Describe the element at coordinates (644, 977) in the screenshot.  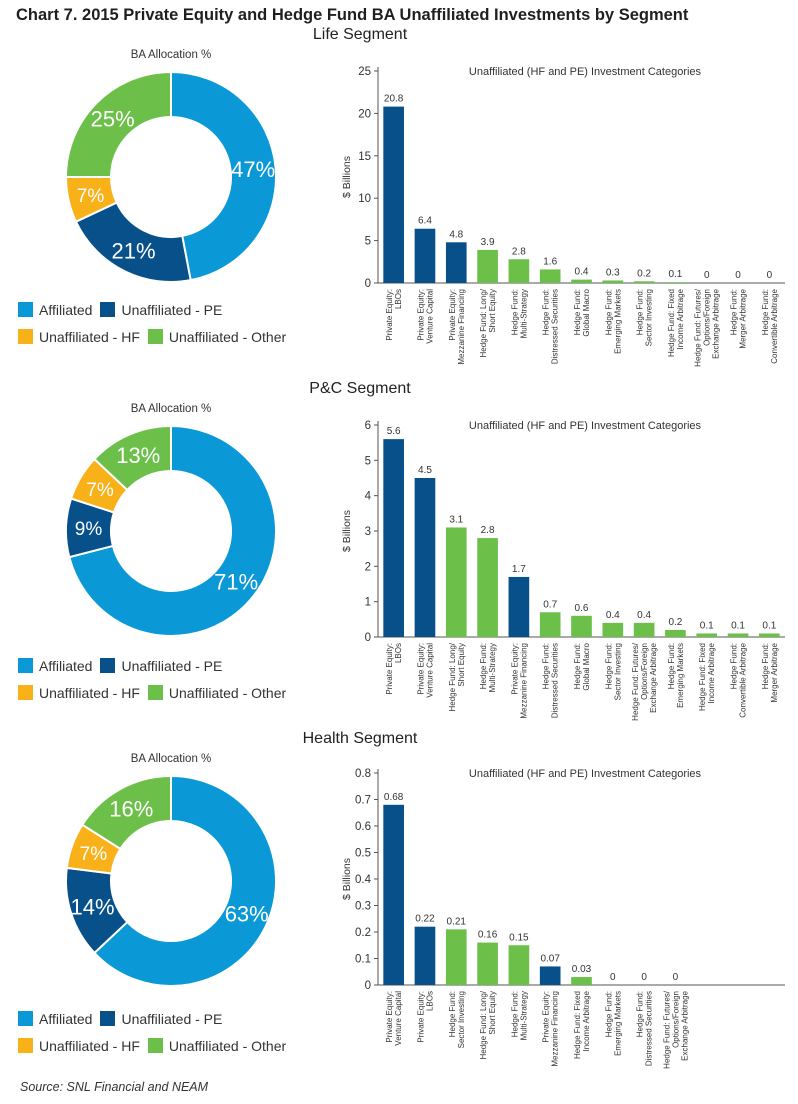
I see `bar-value-label-8: 0` at that location.